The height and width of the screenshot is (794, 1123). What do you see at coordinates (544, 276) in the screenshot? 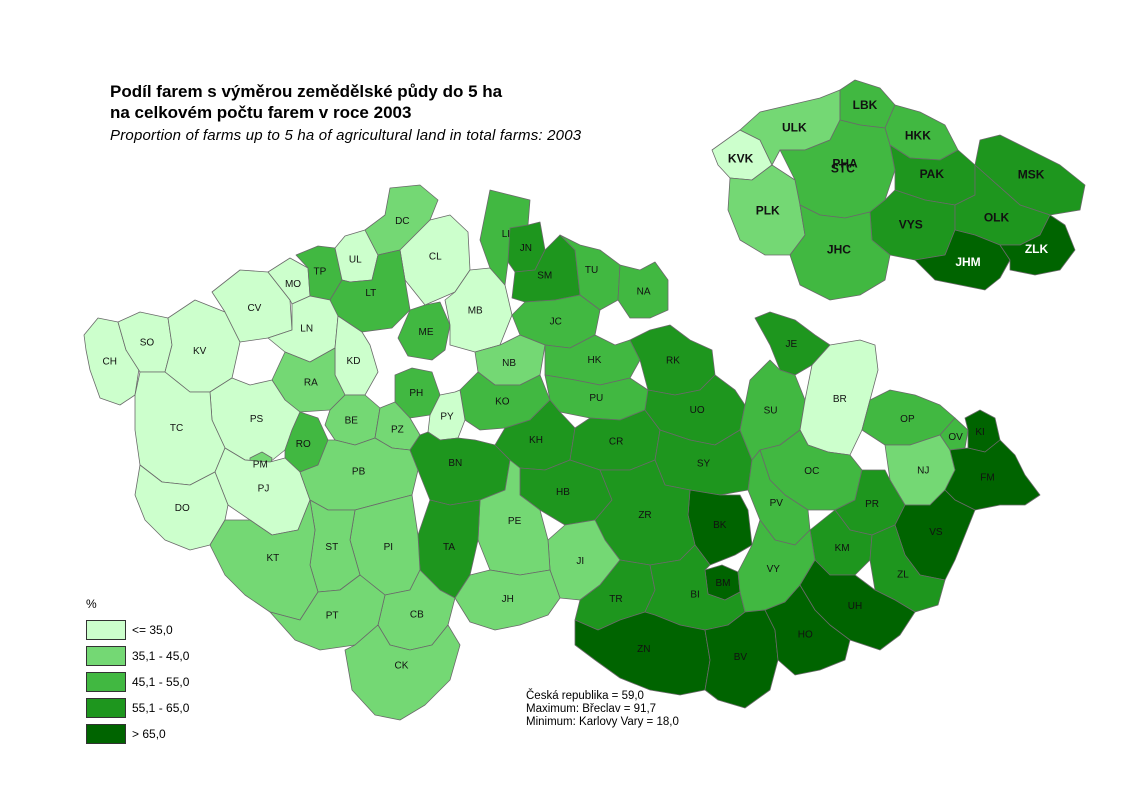
I see `district-label-SM: SM` at bounding box center [544, 276].